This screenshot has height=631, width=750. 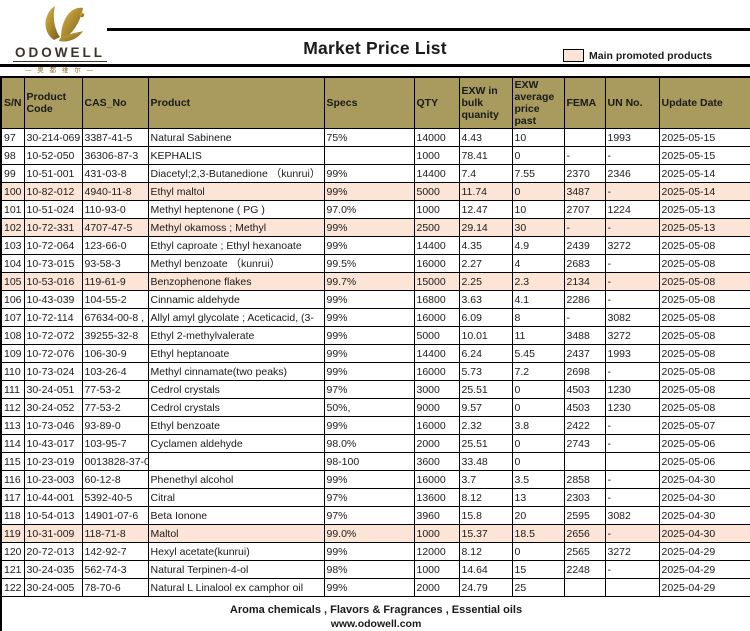 What do you see at coordinates (53, 534) in the screenshot?
I see `cell-code: 10-31-009` at bounding box center [53, 534].